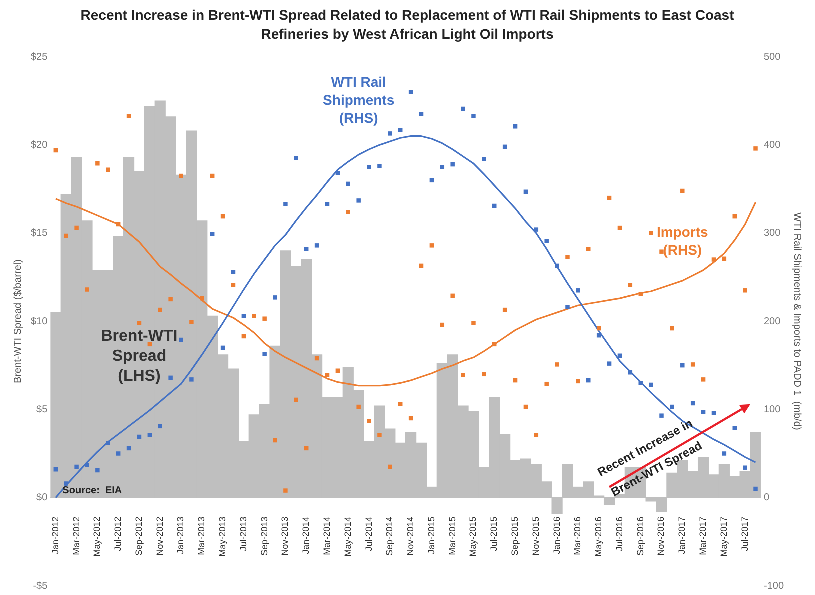  Describe the element at coordinates (407, 25) in the screenshot. I see `chart-title: Recent Increase in Brent-WTI Spread Related to Replacement of WTI Rail Shipments to East Coast Refineries by West African Light Oil Imports` at that location.